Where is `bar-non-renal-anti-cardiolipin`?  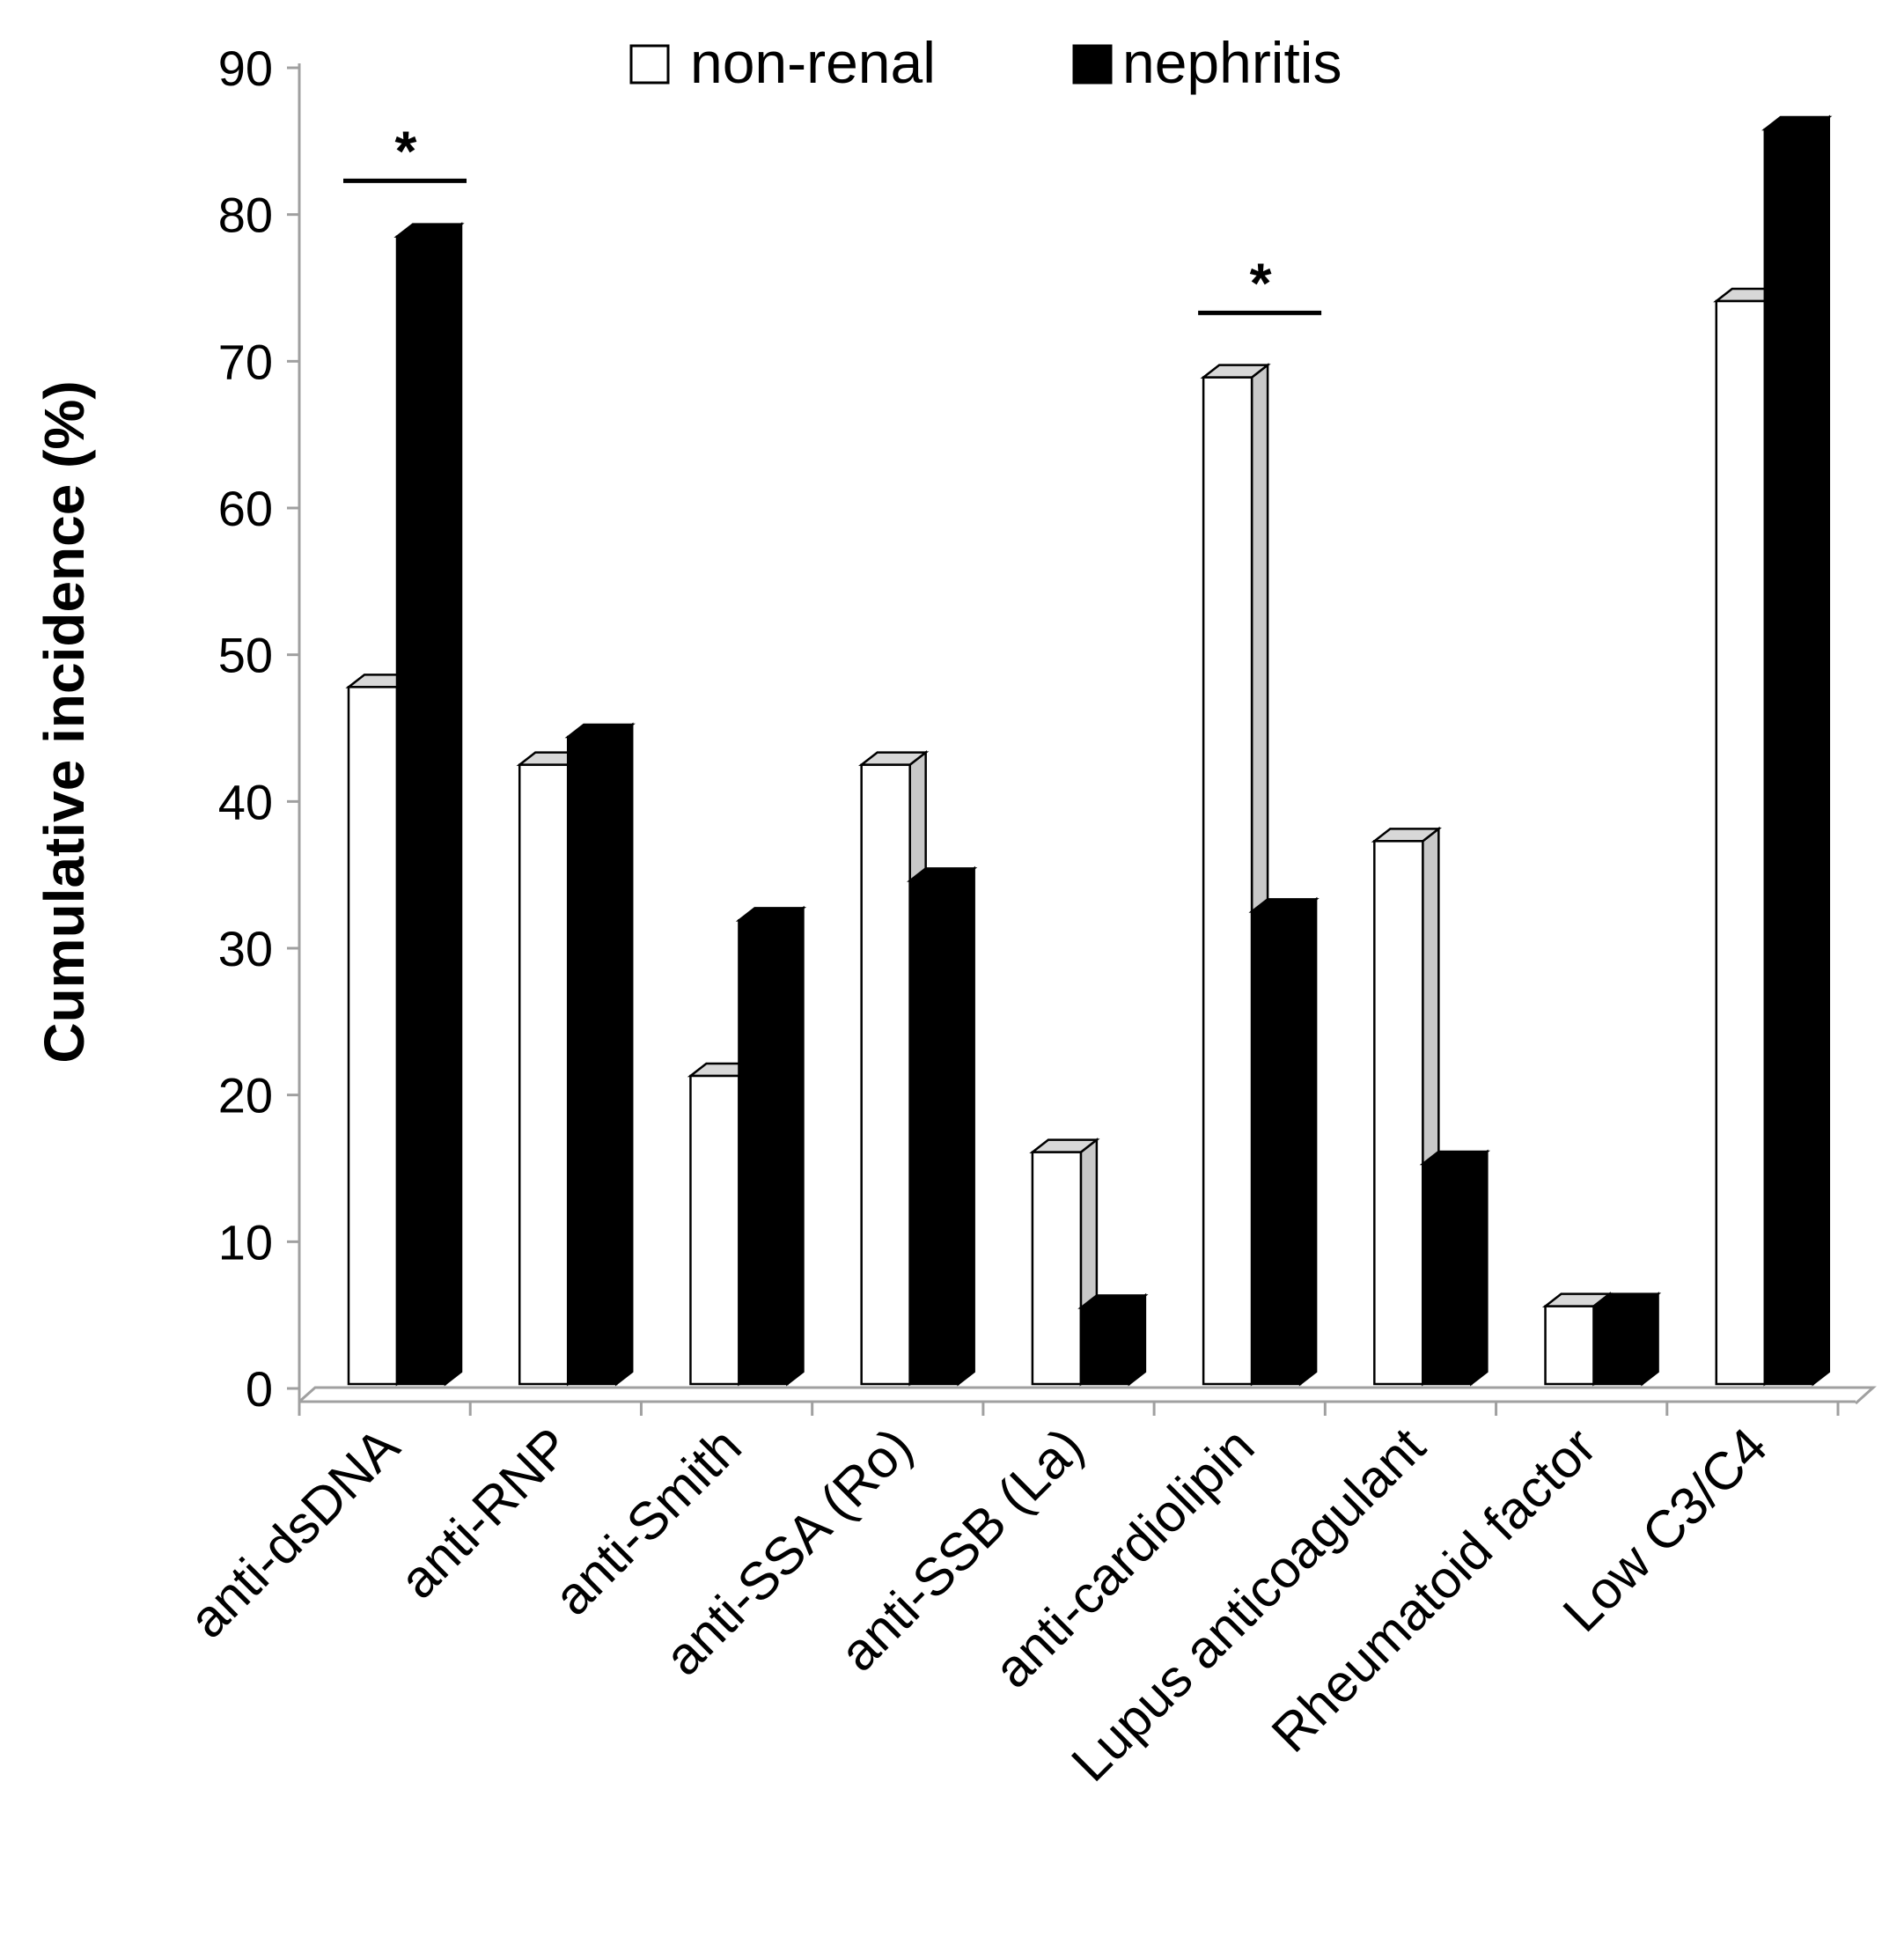 bar-non-renal-anti-cardiolipin is located at coordinates (1235, 875).